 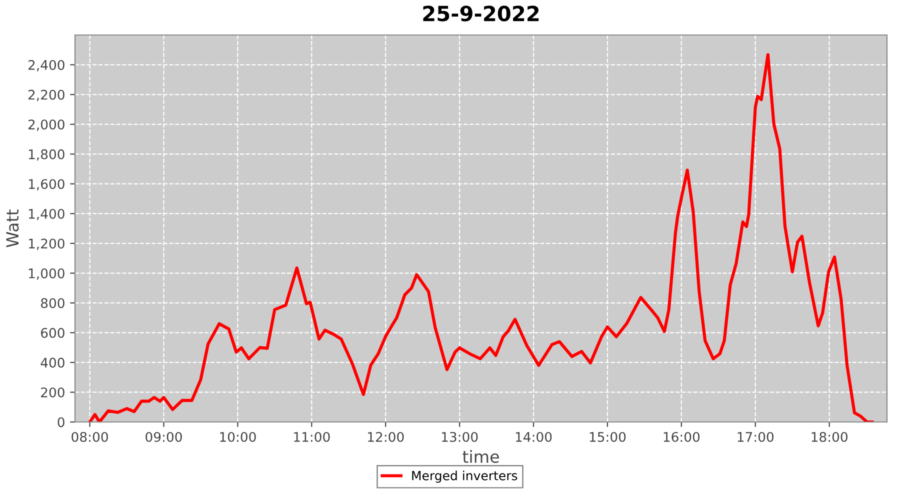 What do you see at coordinates (682, 437) in the screenshot?
I see `x-tick-label: 16:00` at bounding box center [682, 437].